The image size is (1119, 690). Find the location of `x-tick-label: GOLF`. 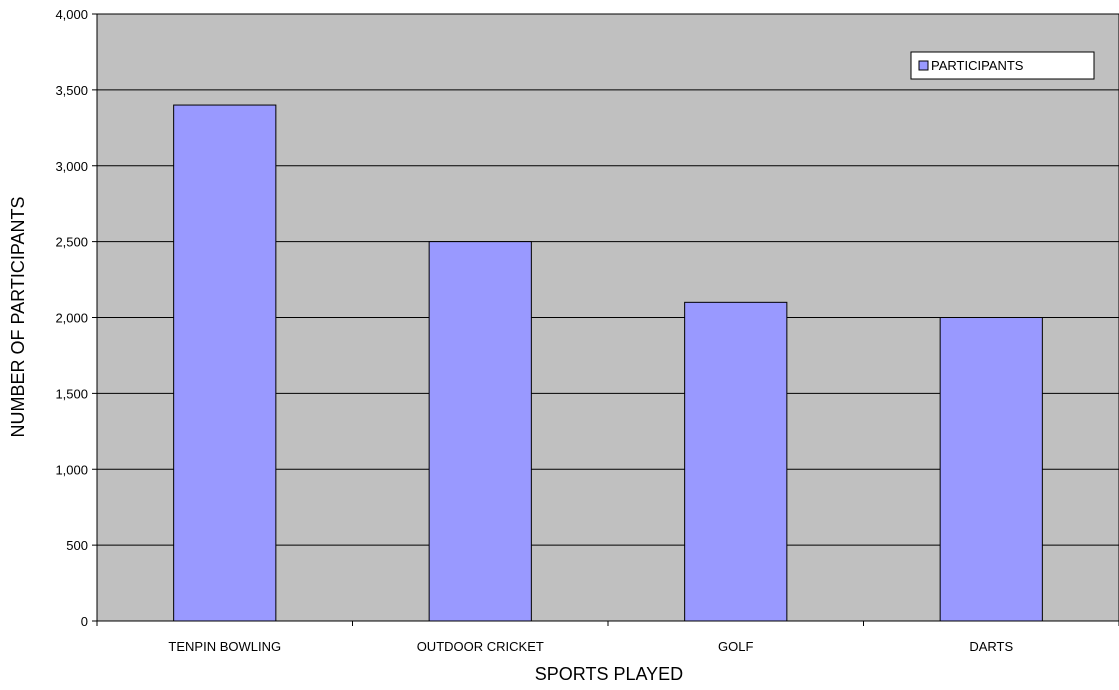

x-tick-label: GOLF is located at coordinates (735, 646).